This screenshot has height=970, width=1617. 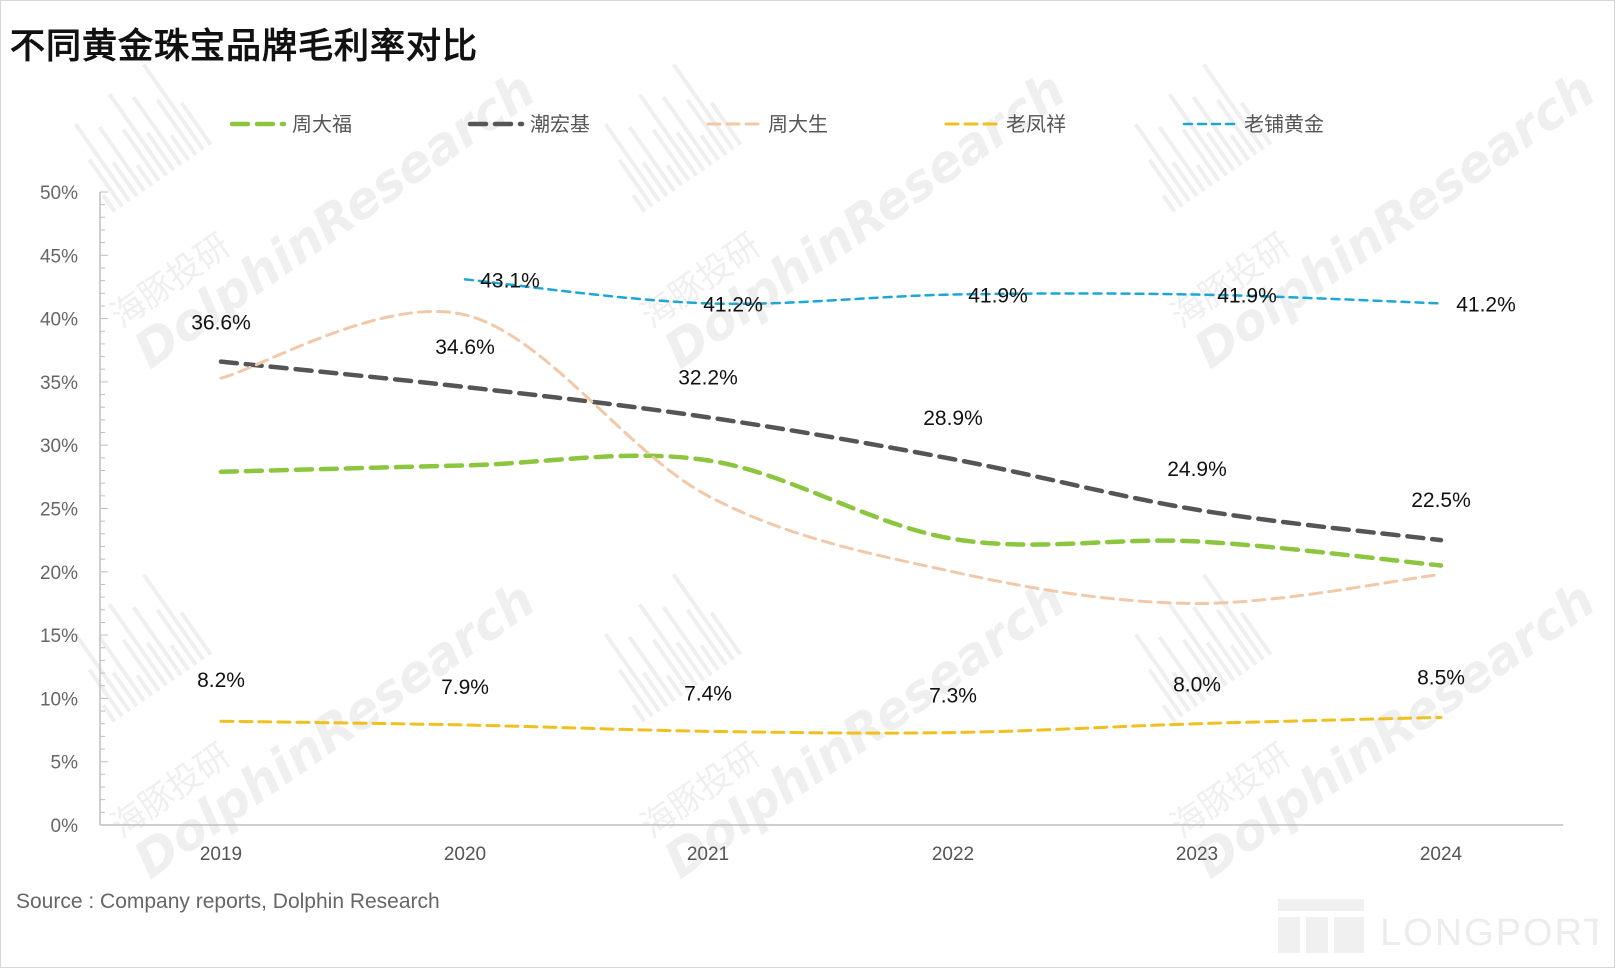 What do you see at coordinates (953, 854) in the screenshot?
I see `x-tick-label: 2022` at bounding box center [953, 854].